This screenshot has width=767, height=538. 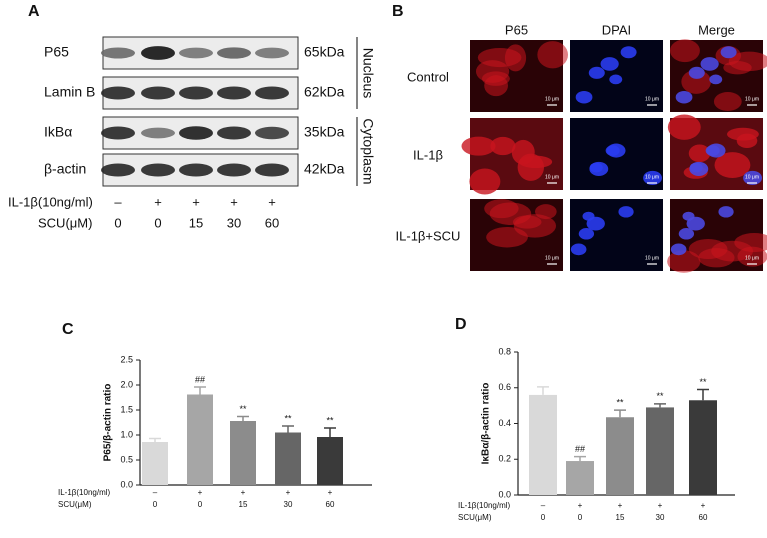 What do you see at coordinates (56, 52) in the screenshot?
I see `protein-label: P65` at bounding box center [56, 52].